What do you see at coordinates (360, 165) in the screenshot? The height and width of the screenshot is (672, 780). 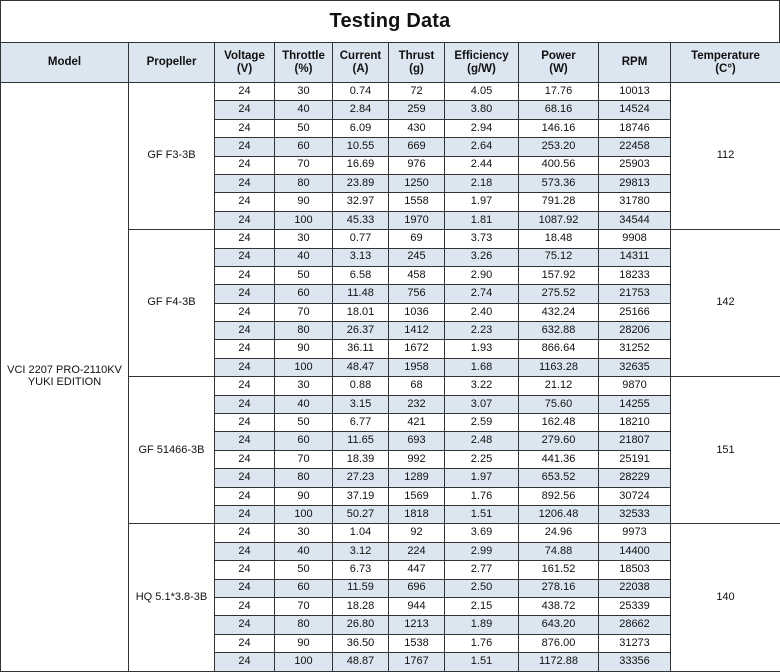 I see `current-cell: 16.69` at bounding box center [360, 165].